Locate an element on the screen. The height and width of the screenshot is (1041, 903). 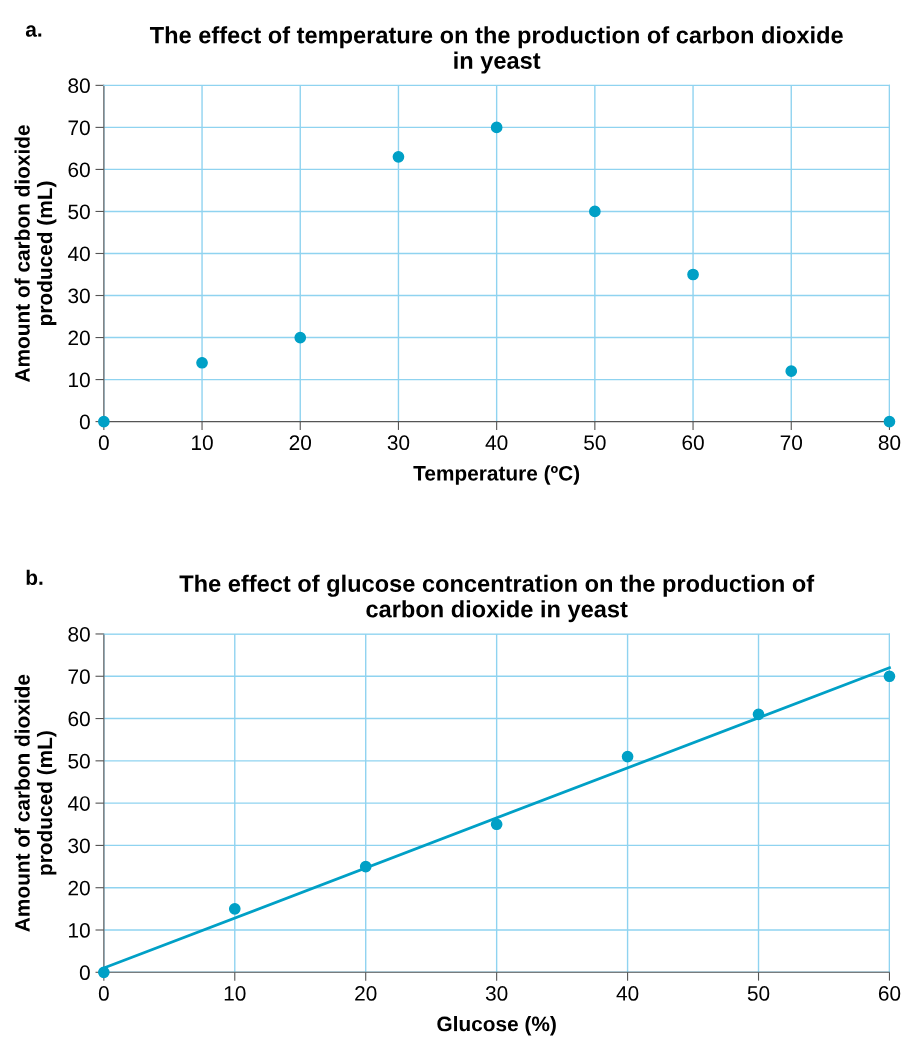
x-tick-label: 70 is located at coordinates (791, 443).